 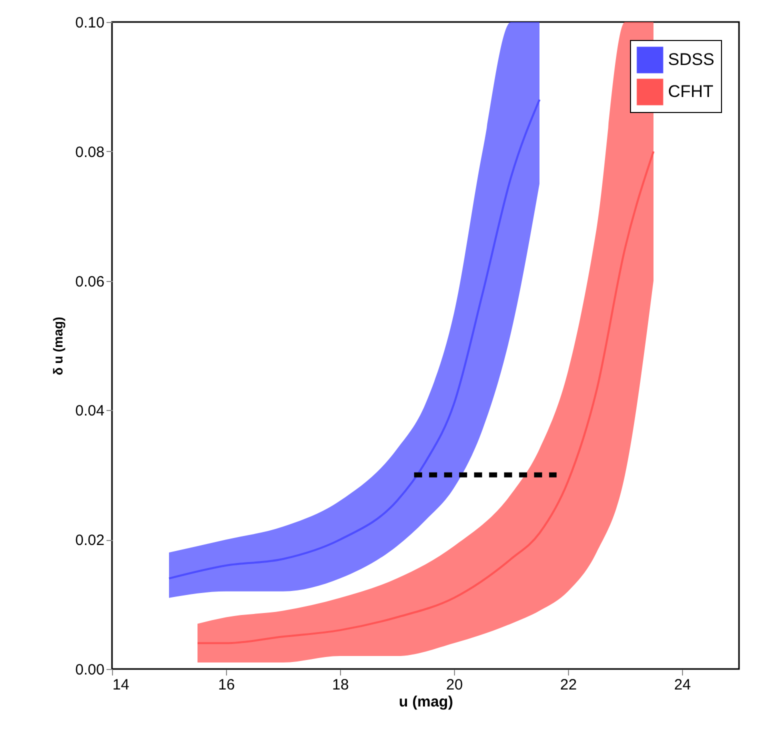 What do you see at coordinates (691, 59) in the screenshot?
I see `legend-label: SDSS` at bounding box center [691, 59].